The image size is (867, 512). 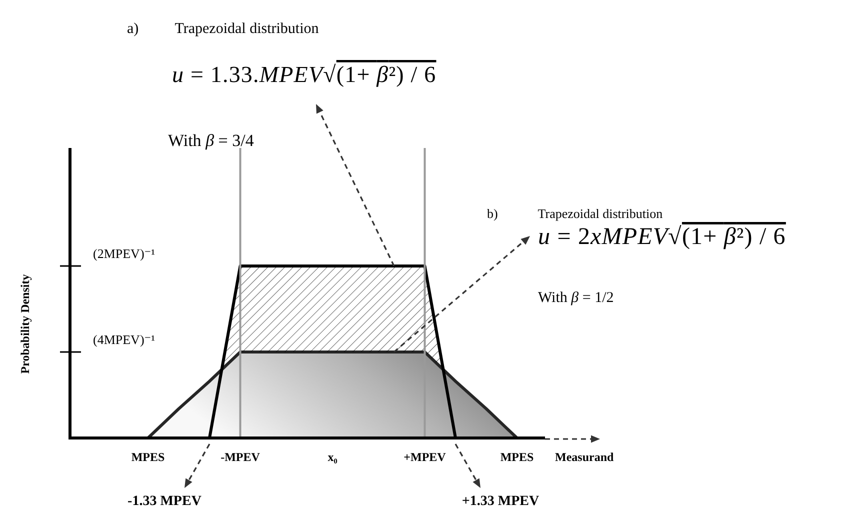 I want to click on text: u = 1.33.MPEV√(1+ β²) / 6, so click(x=304, y=74).